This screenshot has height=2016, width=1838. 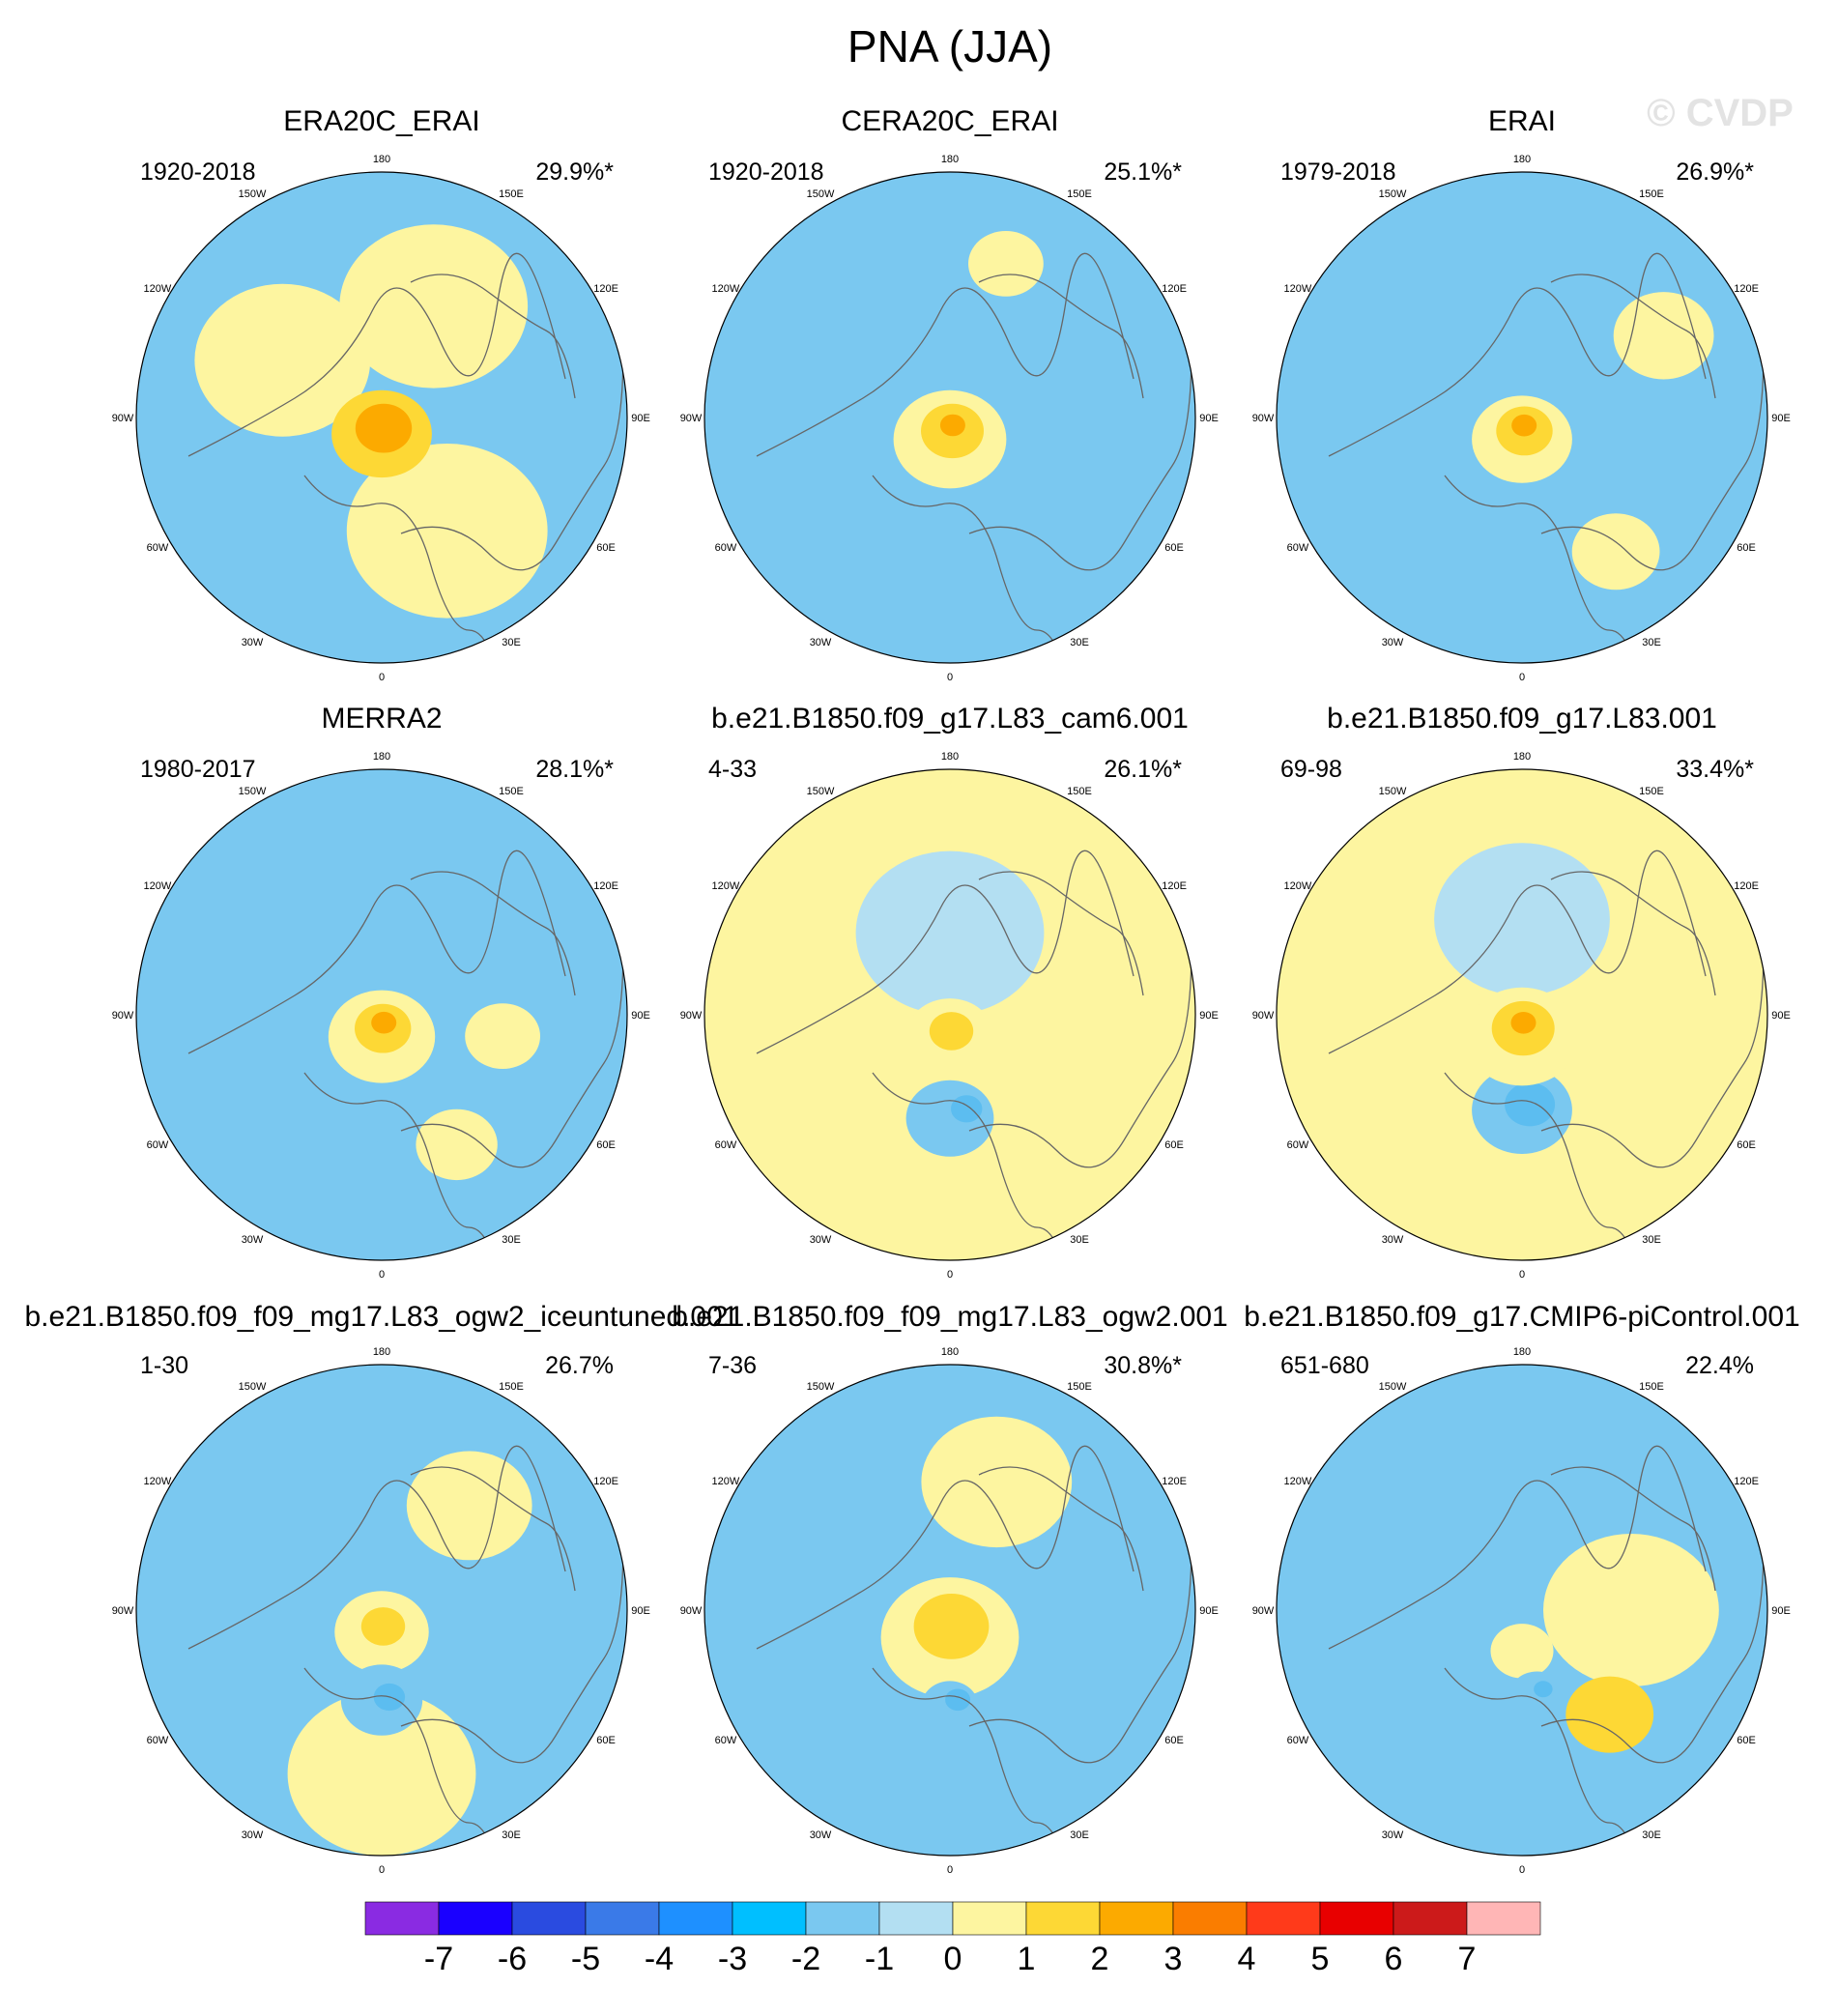 I want to click on panel-title: CERA20C_ERAI, so click(x=949, y=121).